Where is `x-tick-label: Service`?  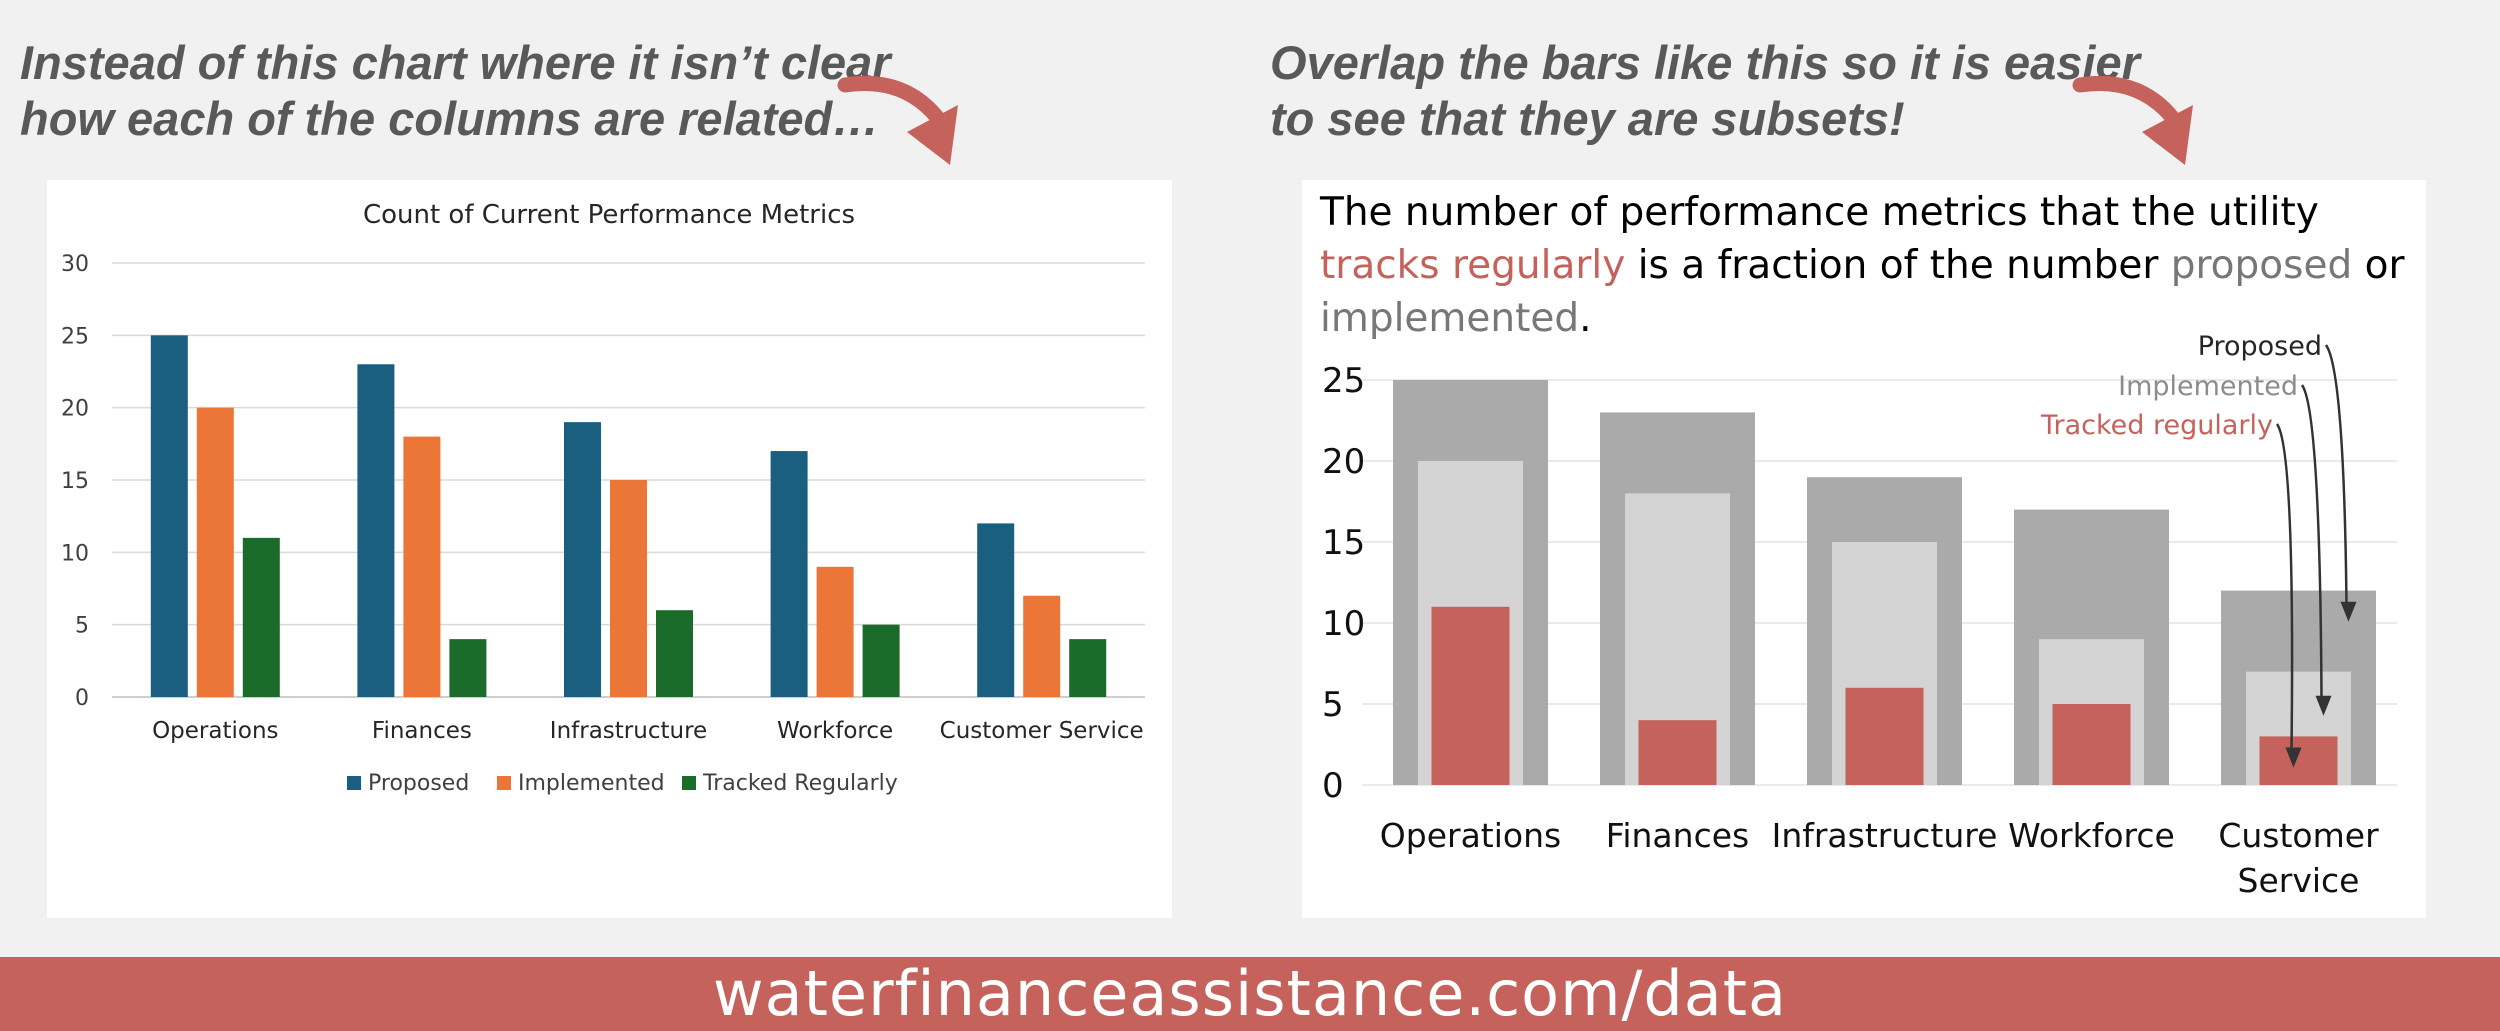 x-tick-label: Service is located at coordinates (2299, 880).